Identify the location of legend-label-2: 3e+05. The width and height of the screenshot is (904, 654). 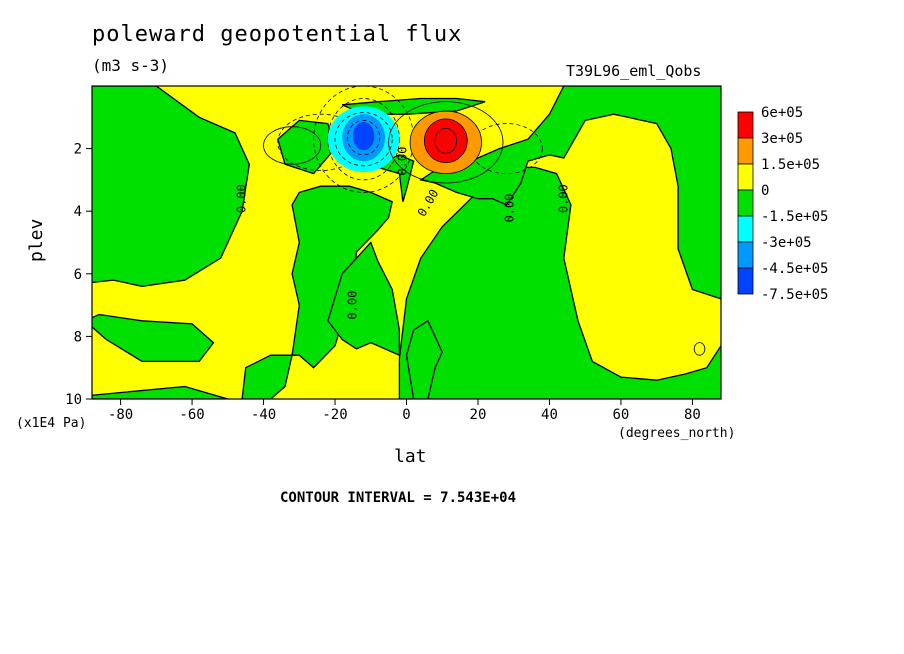
(782, 139).